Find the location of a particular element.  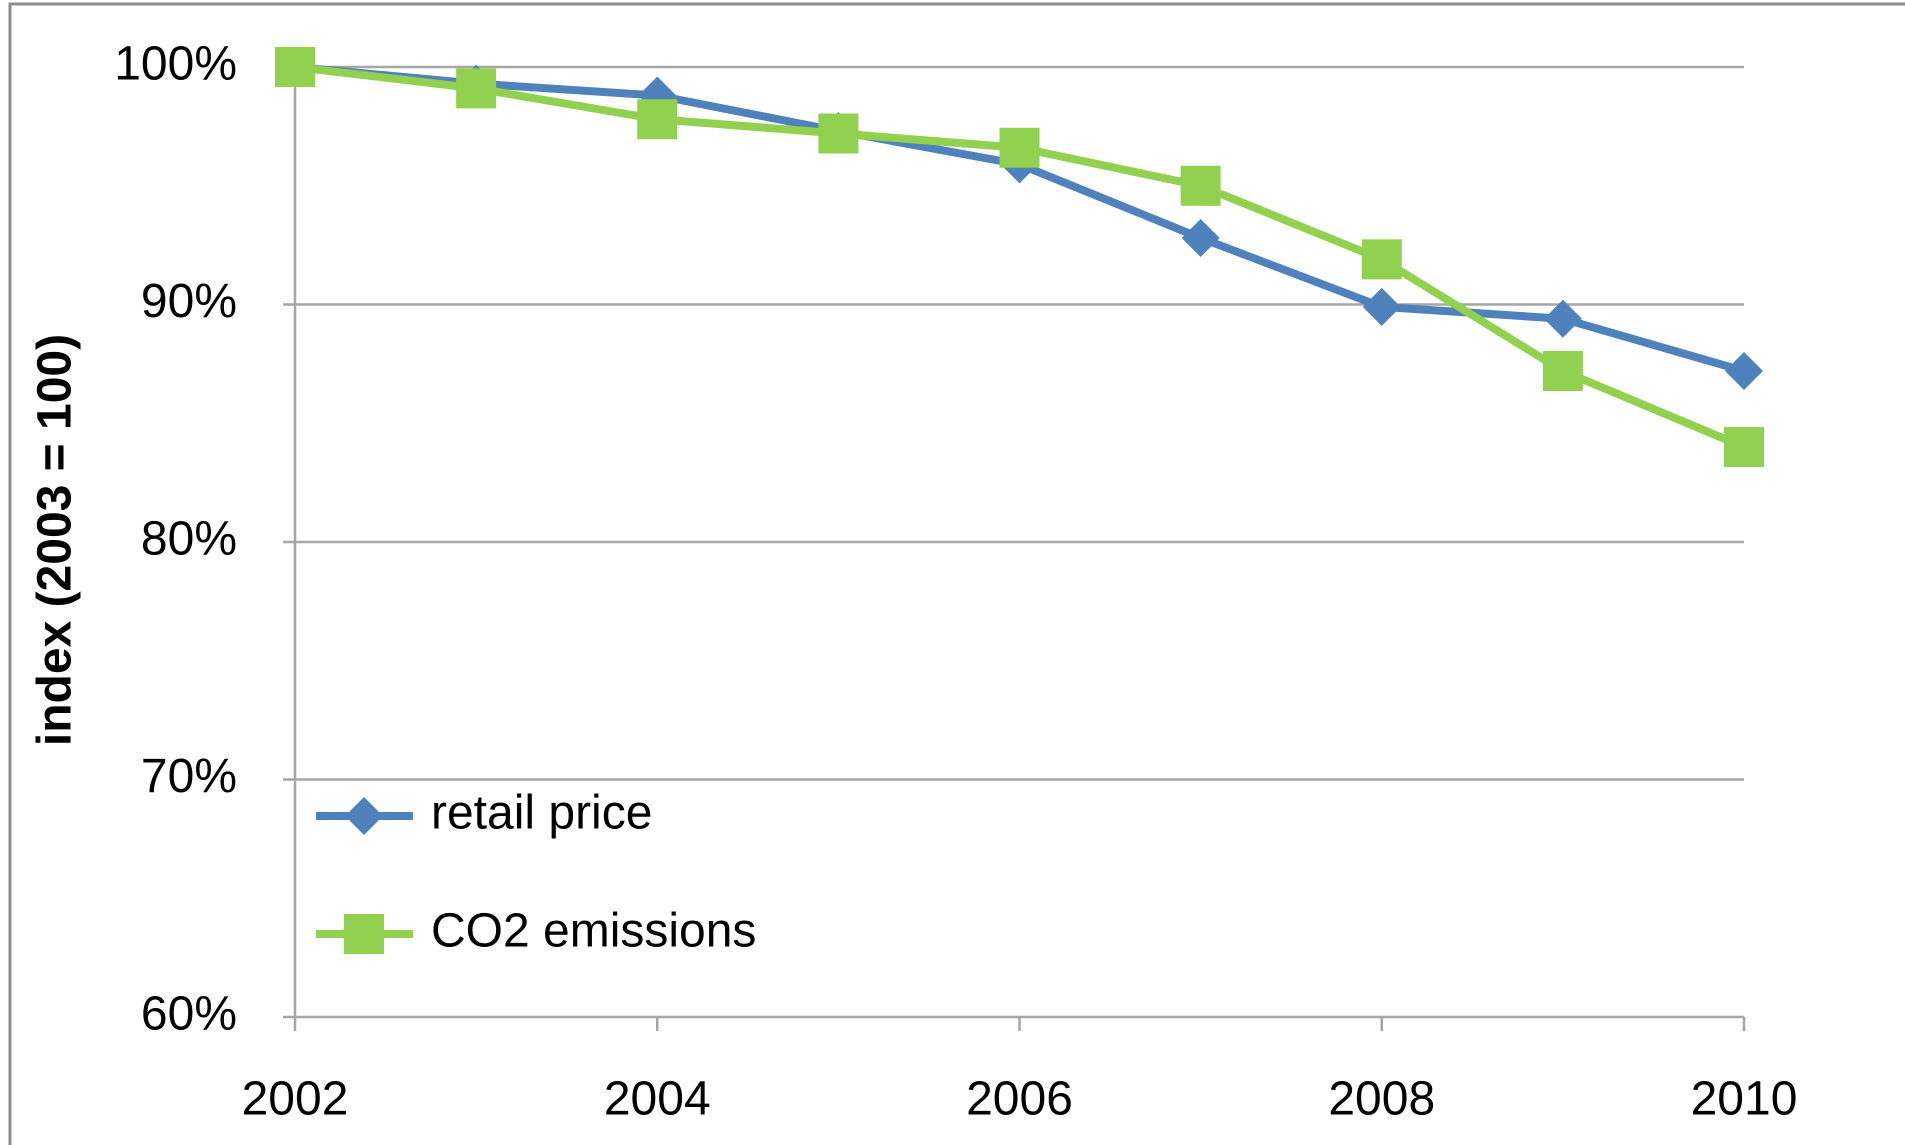

y-tick-label: 60% is located at coordinates (189, 1014).